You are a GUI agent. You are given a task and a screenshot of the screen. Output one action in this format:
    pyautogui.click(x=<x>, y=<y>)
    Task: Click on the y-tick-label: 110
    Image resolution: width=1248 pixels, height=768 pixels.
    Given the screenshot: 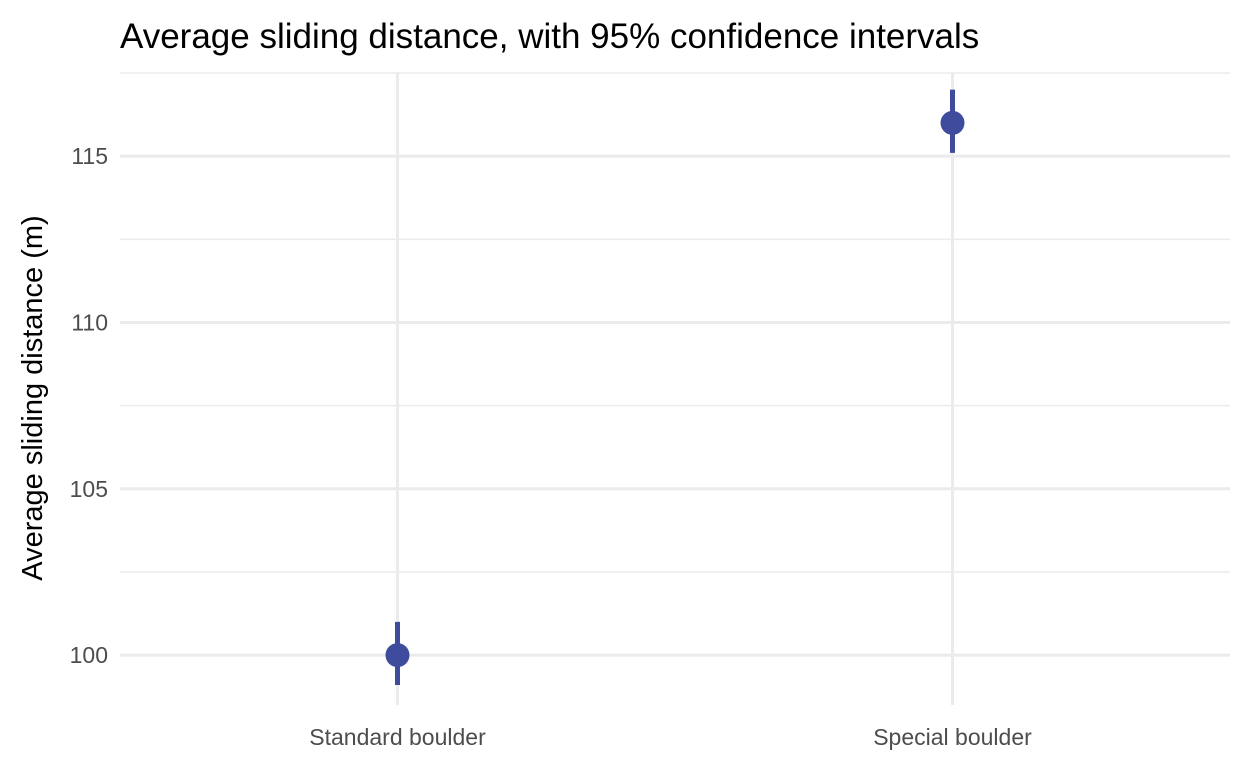 What is the action you would take?
    pyautogui.click(x=89, y=322)
    